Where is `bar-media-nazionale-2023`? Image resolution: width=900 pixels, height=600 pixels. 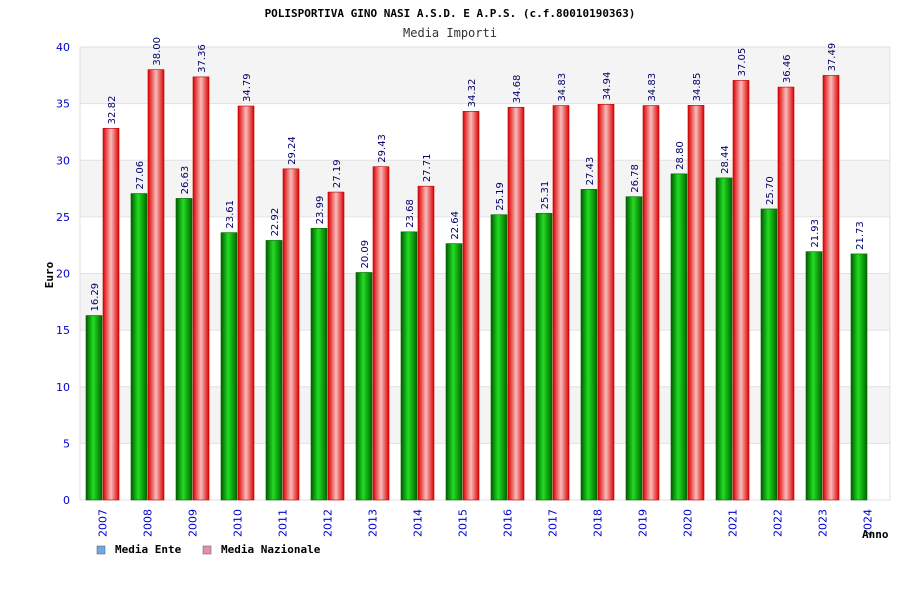 bar-media-nazionale-2023 is located at coordinates (831, 288).